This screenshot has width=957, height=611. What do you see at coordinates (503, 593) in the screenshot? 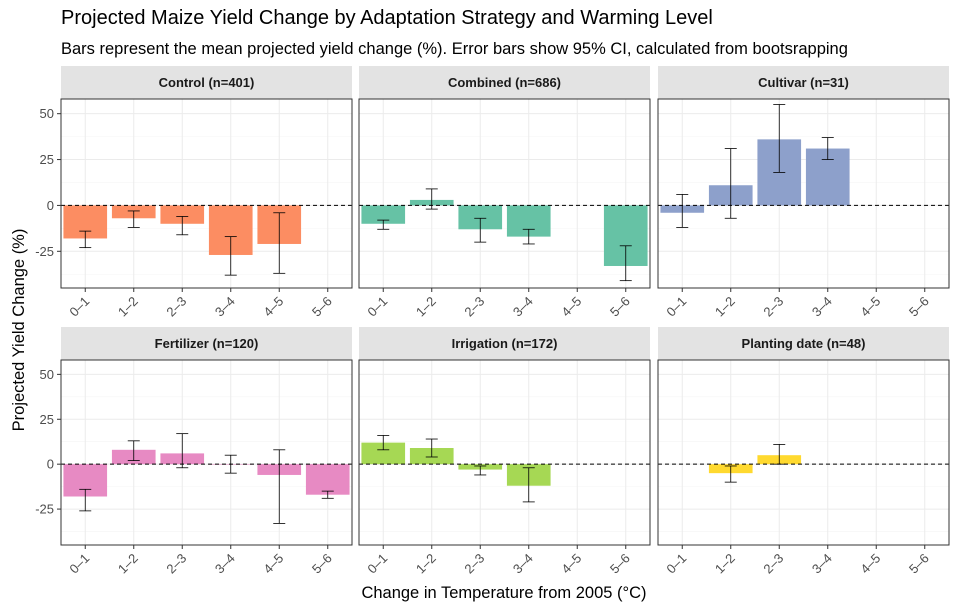
I see `x-axis-title: Change in Temperature from 2005 (°C)` at bounding box center [503, 593].